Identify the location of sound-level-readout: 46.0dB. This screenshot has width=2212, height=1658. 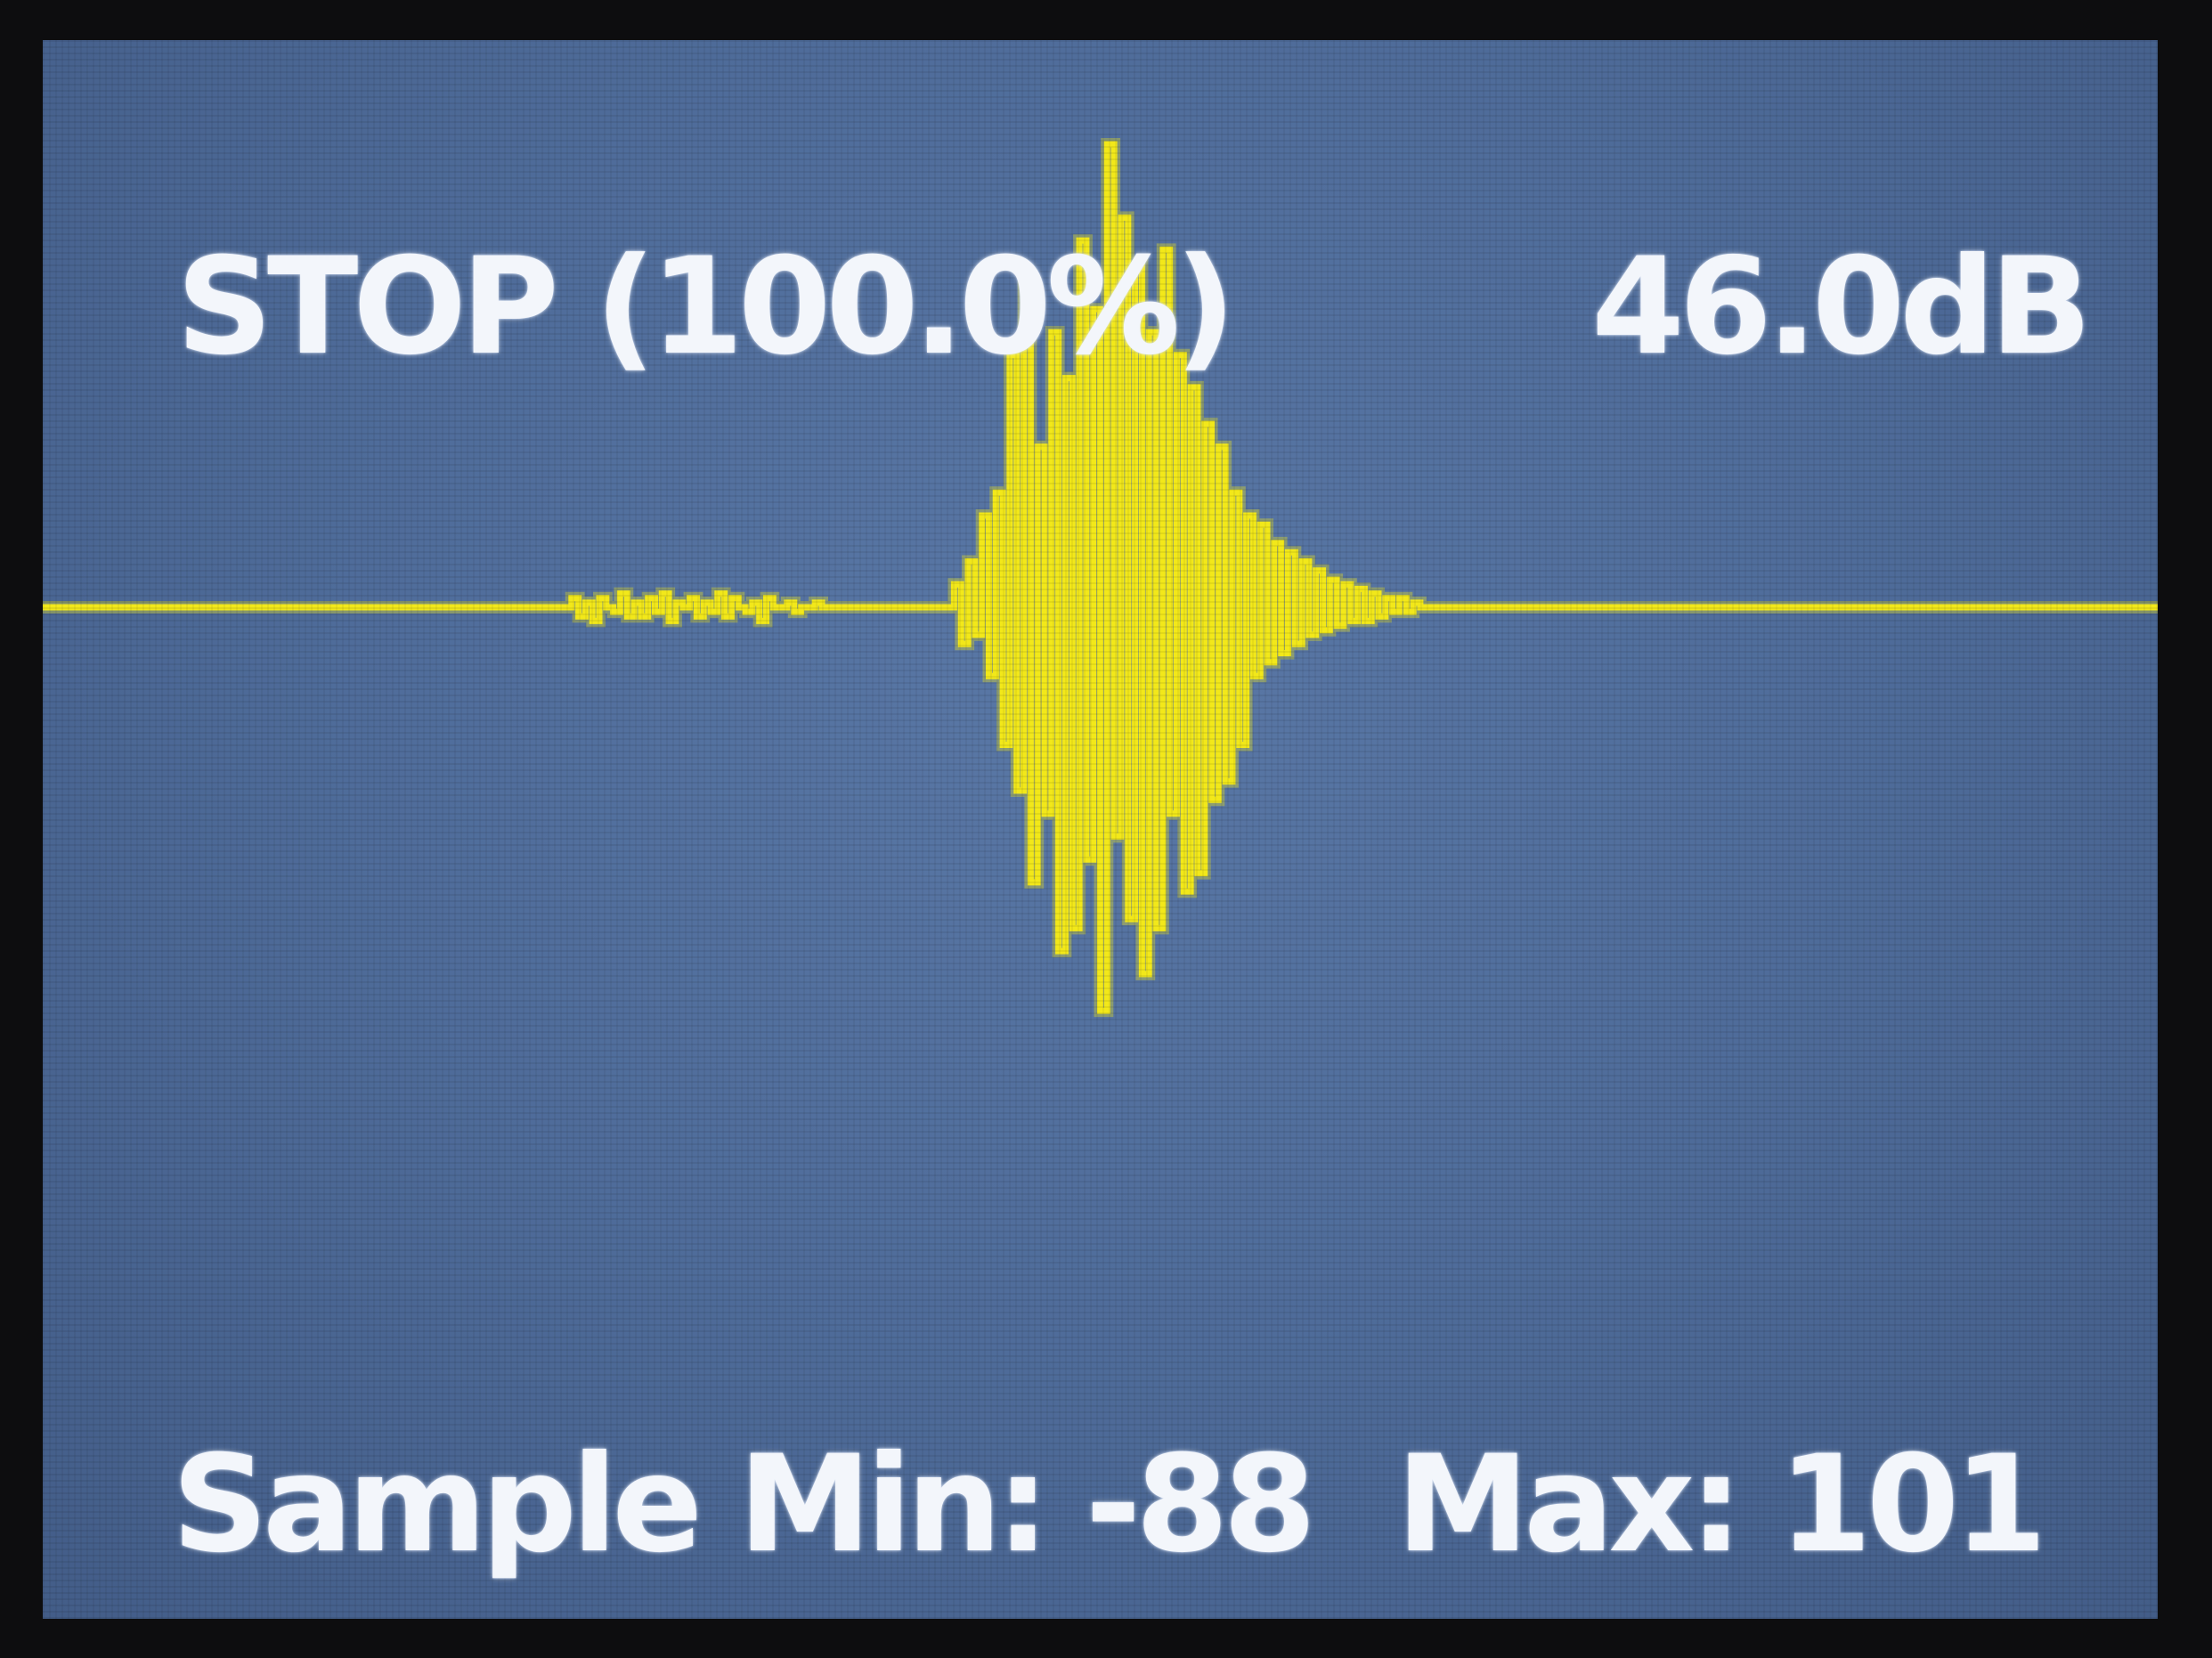
(1841, 307).